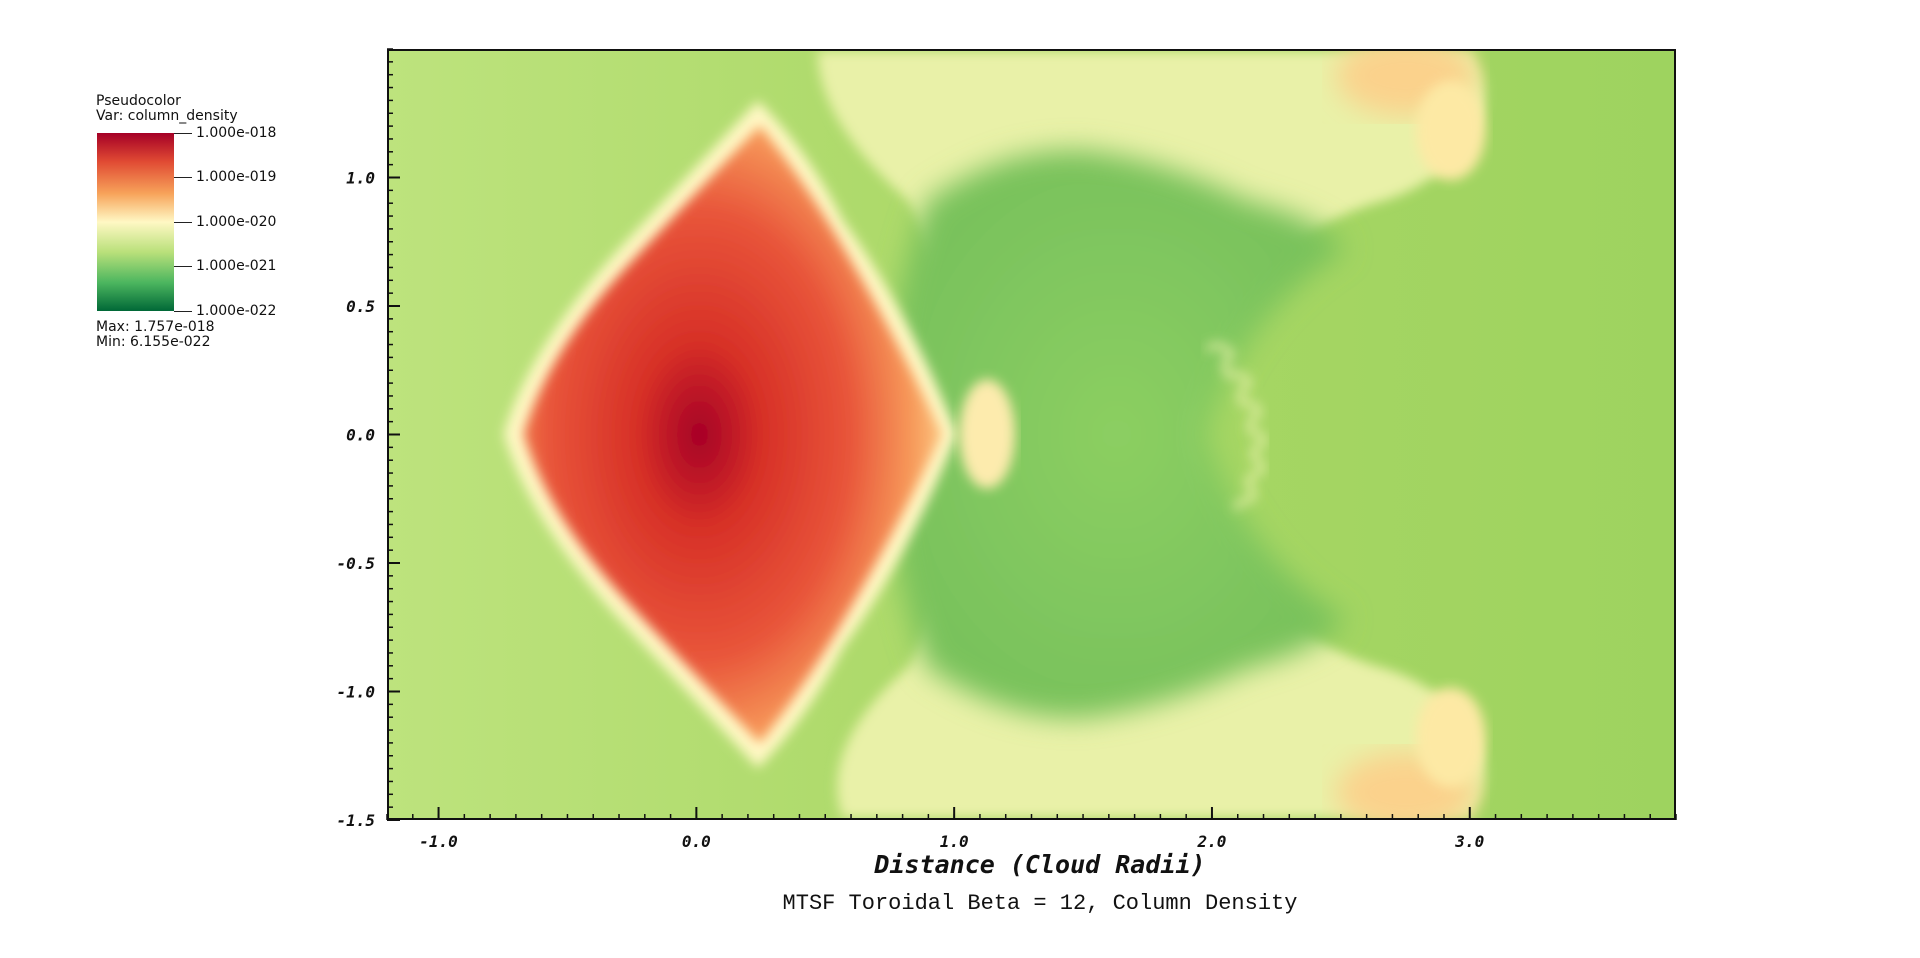 This screenshot has width=1920, height=958. Describe the element at coordinates (236, 177) in the screenshot. I see `colorbar-tick-label: 1.000e-019` at that location.